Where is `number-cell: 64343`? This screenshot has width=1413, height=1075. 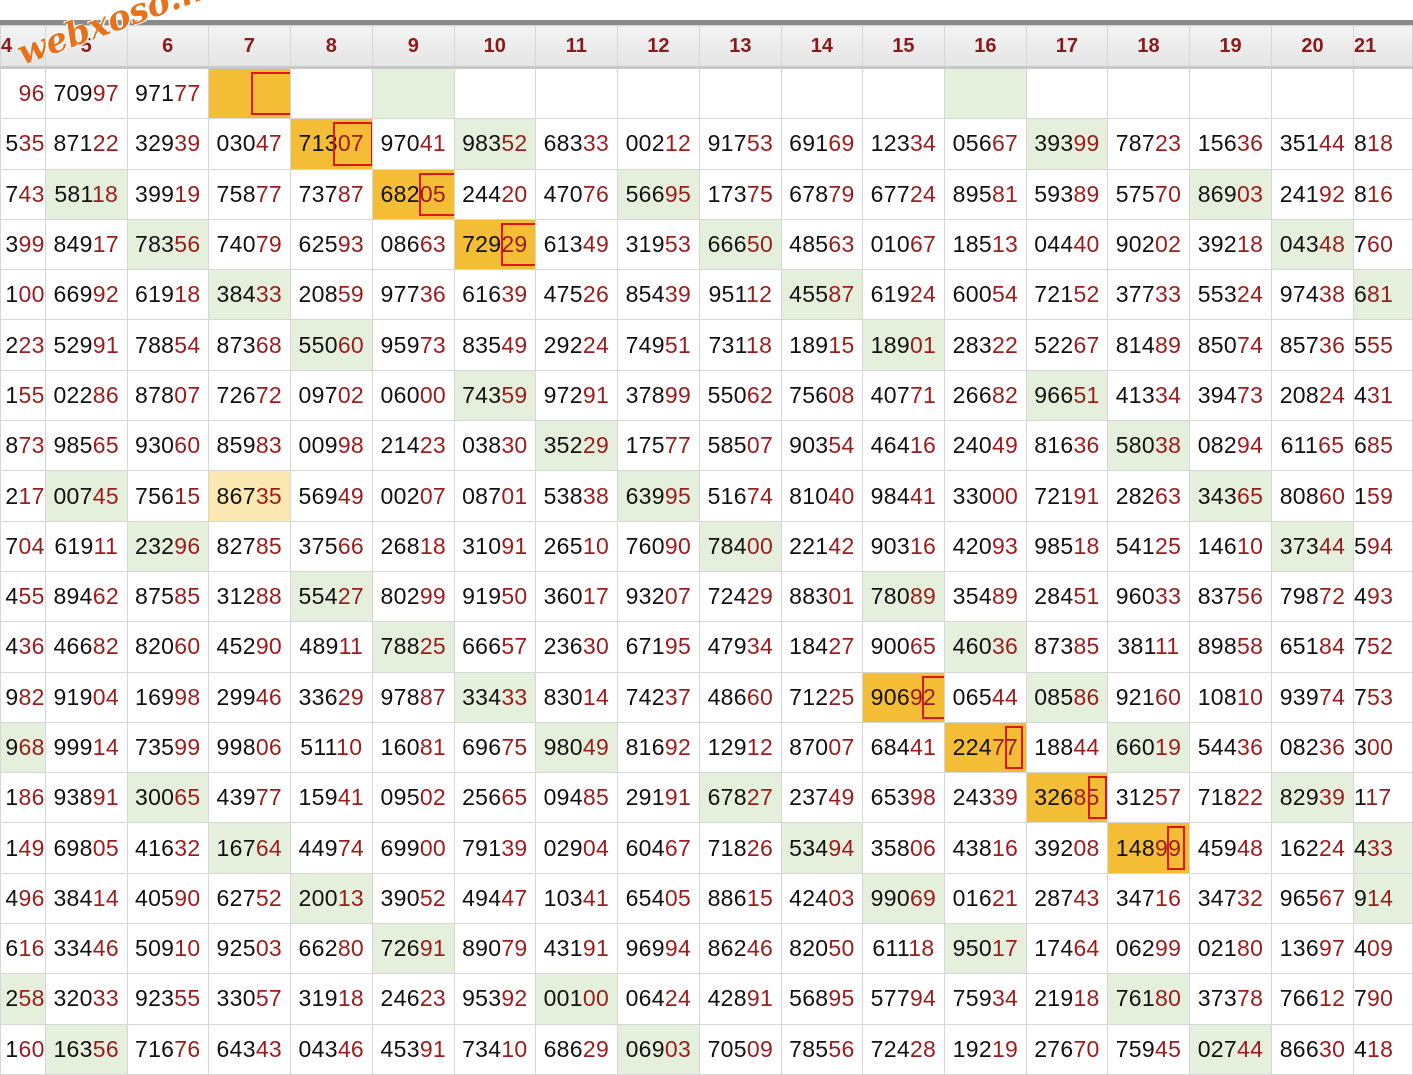 number-cell: 64343 is located at coordinates (249, 1049).